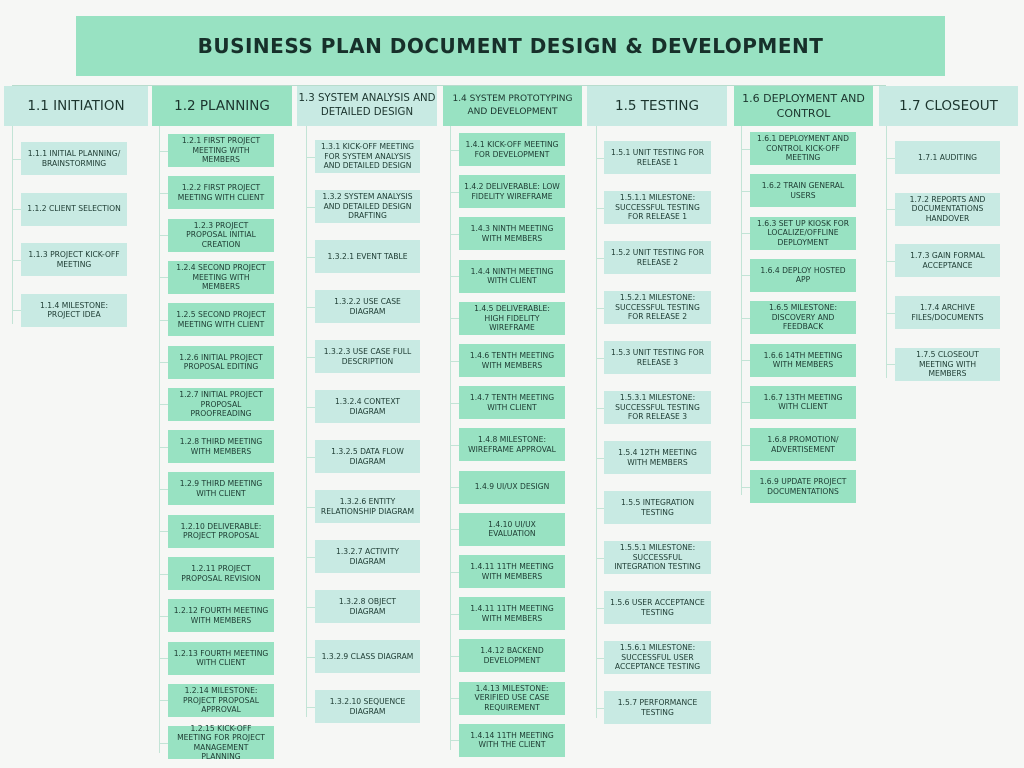 This screenshot has width=1024, height=768. Describe the element at coordinates (367, 706) in the screenshot. I see `task-box: 1.3.2.10 SEQUENCE DIAGRAM` at that location.